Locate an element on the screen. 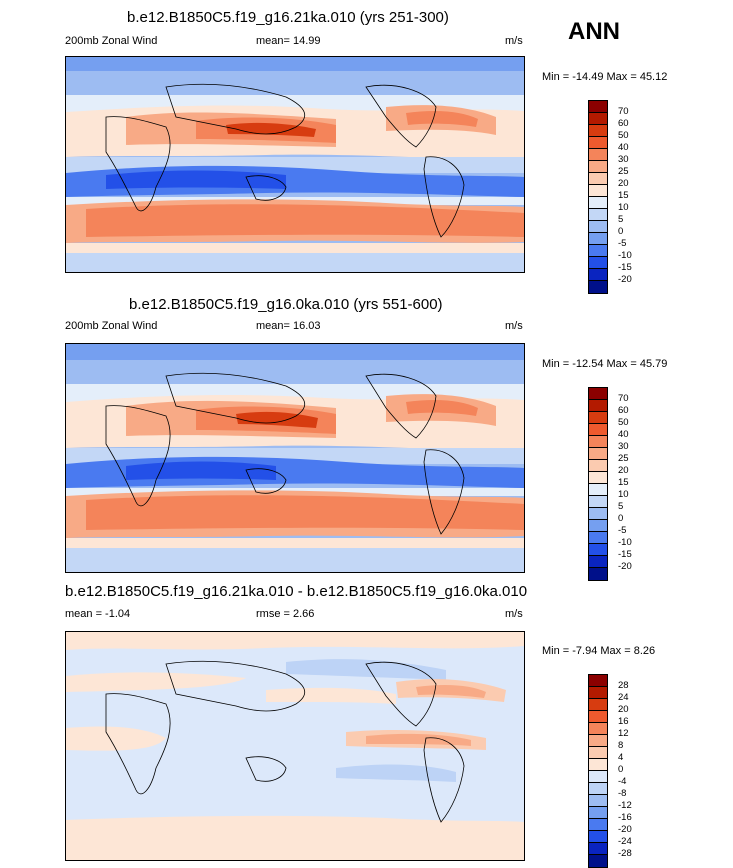  panel-3-level: 16 is located at coordinates (623, 721).